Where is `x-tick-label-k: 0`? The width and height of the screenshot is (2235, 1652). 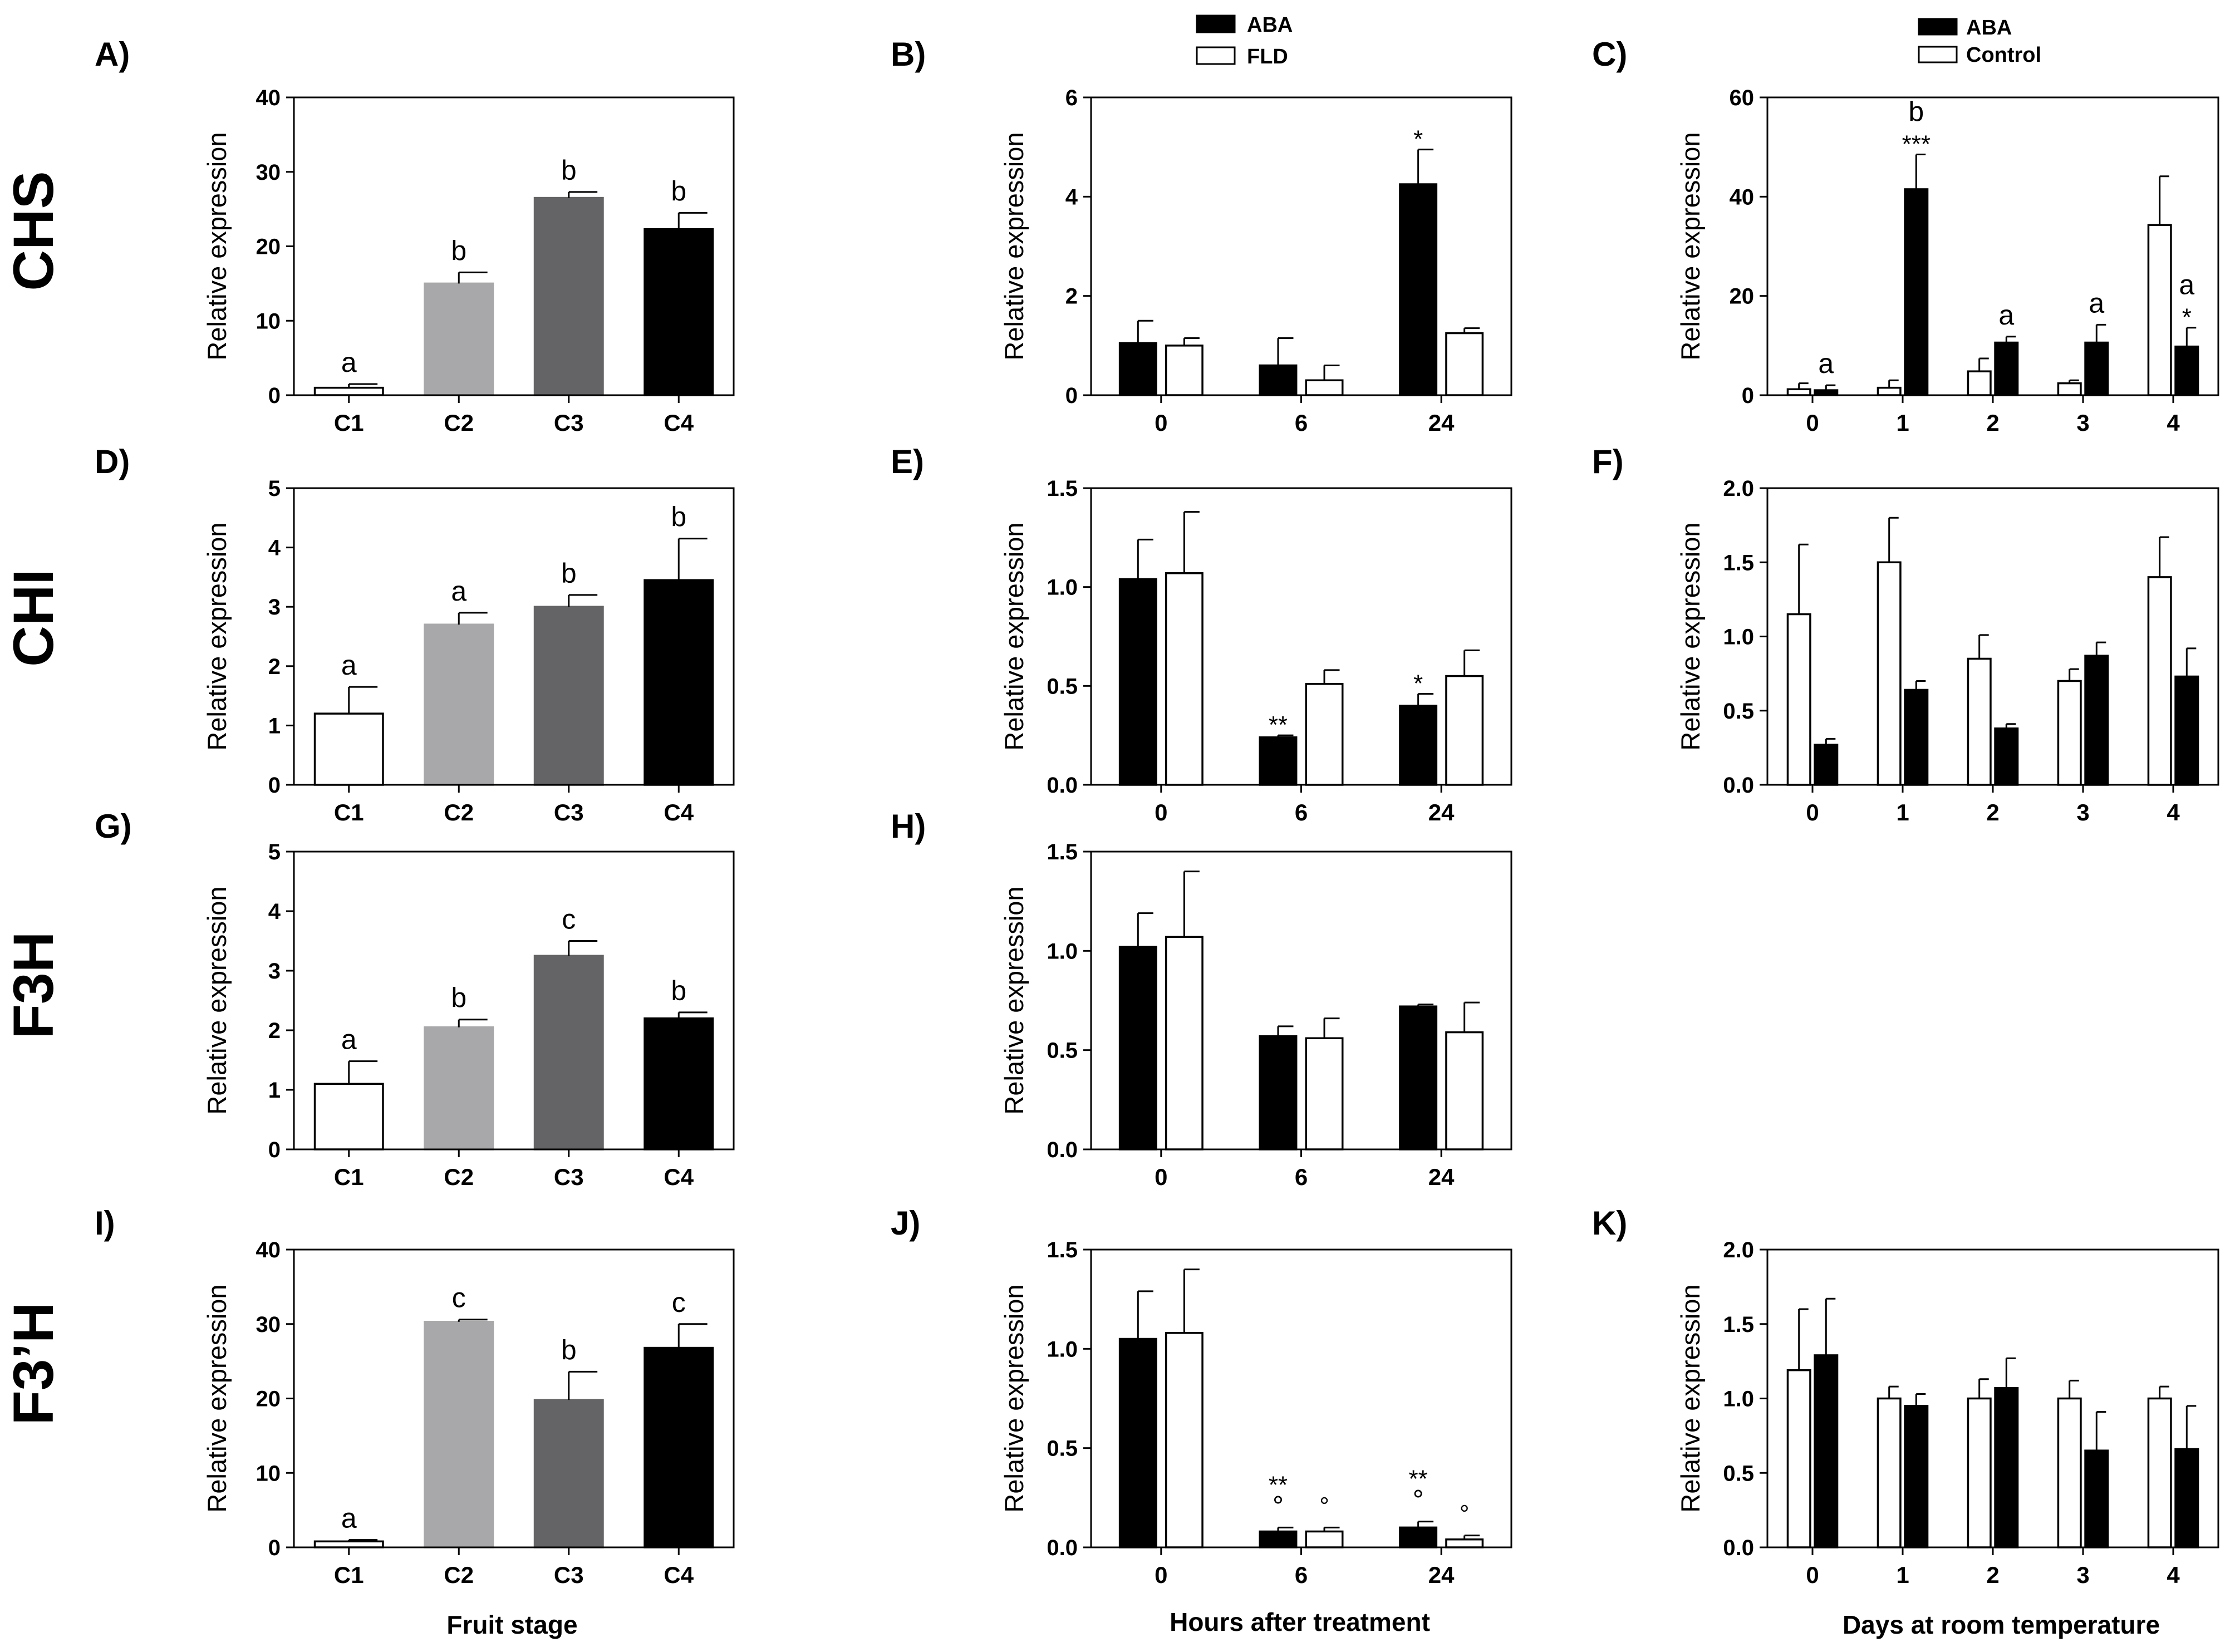 x-tick-label-k: 0 is located at coordinates (1812, 1575).